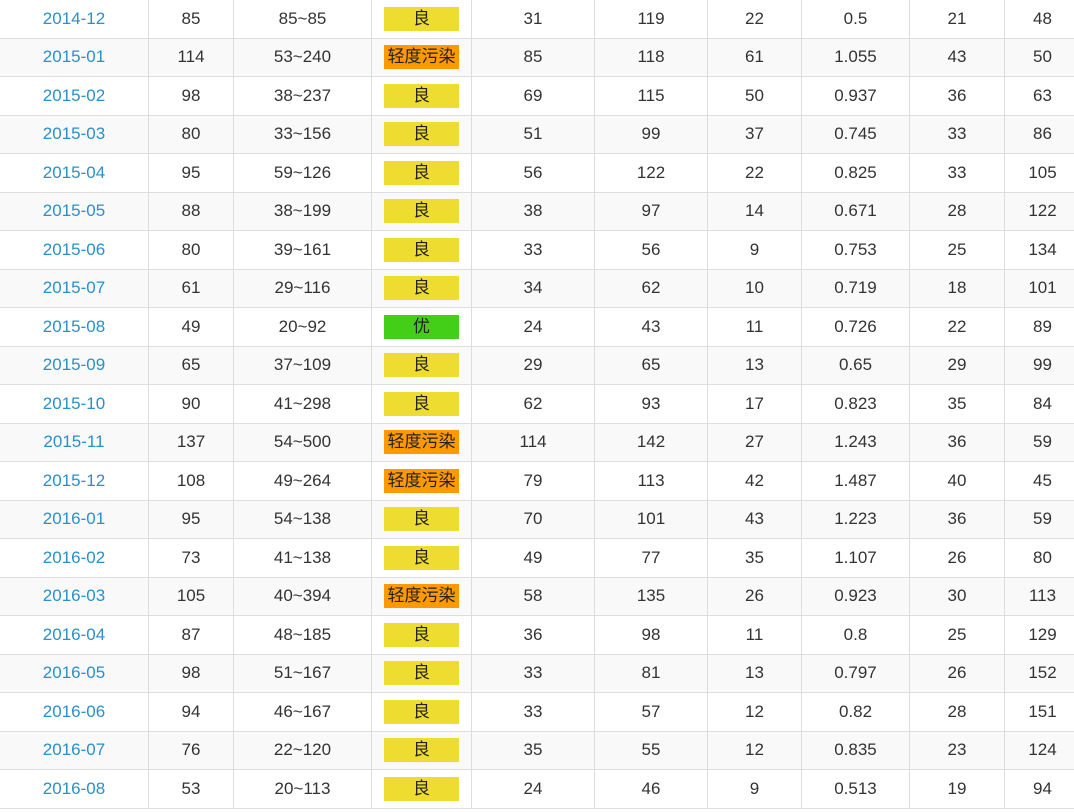 This screenshot has width=1074, height=812. I want to click on o3-cell: 48, so click(1039, 19).